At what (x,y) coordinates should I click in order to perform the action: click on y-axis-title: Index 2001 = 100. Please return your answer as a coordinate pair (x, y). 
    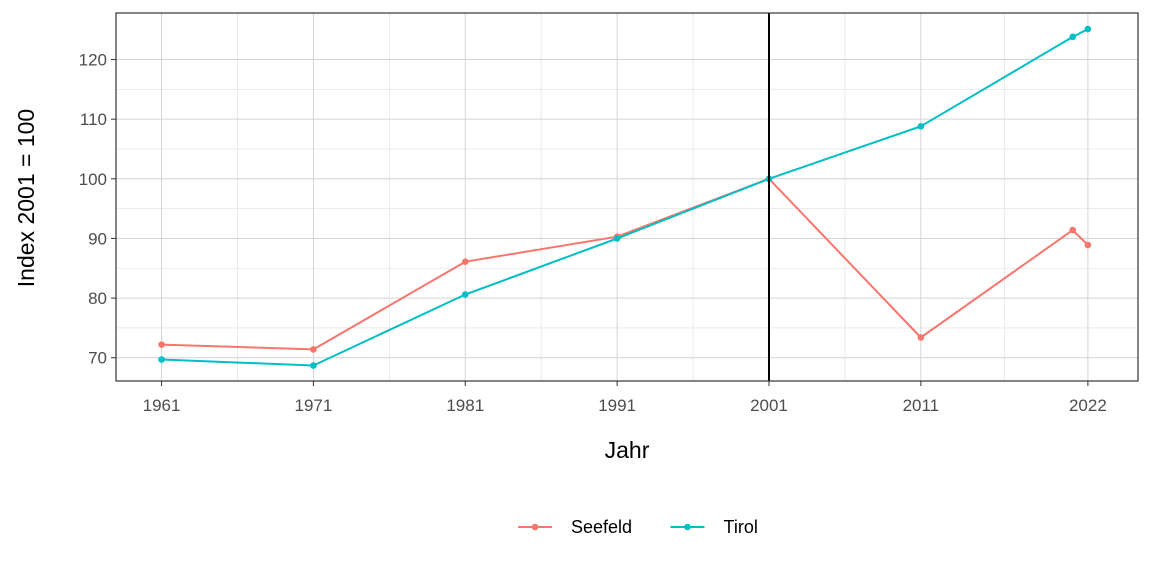
    Looking at the image, I should click on (26, 198).